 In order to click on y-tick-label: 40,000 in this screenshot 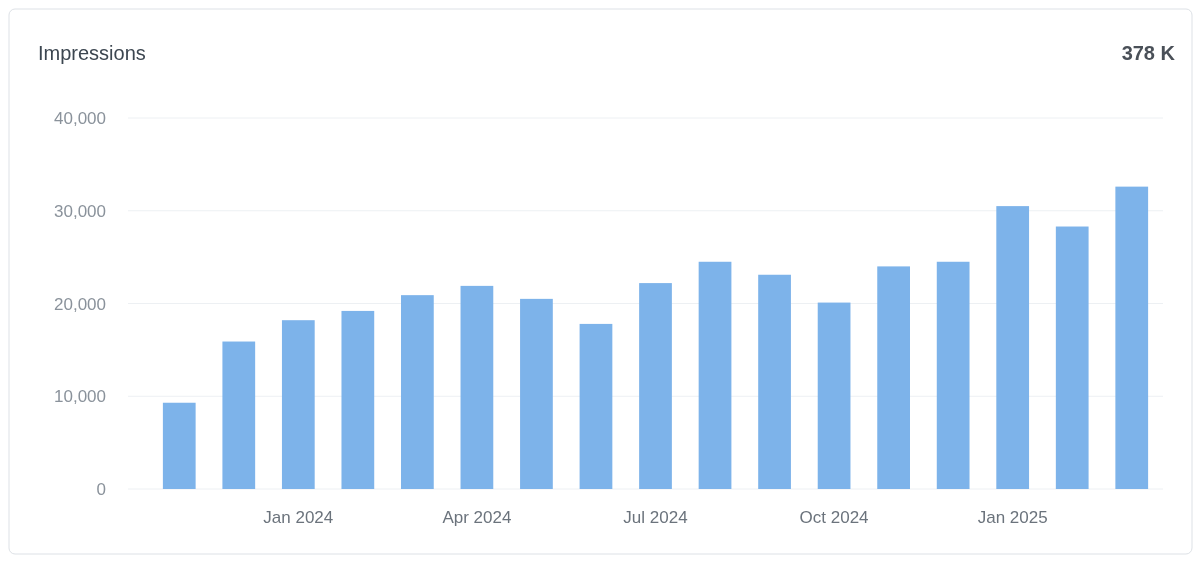, I will do `click(80, 118)`.